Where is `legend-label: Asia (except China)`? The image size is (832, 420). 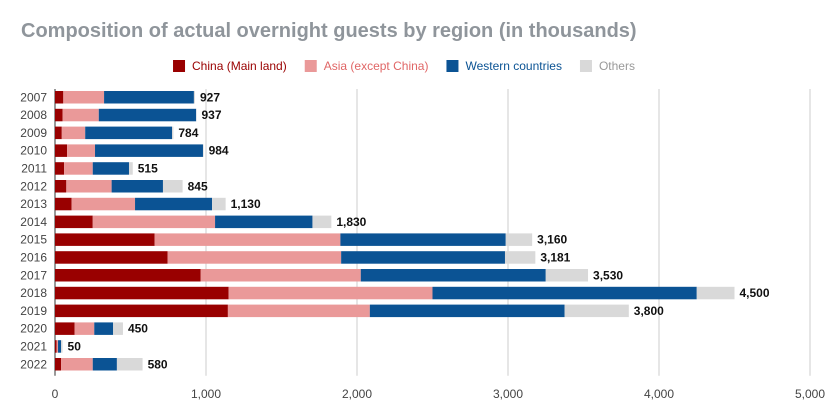 legend-label: Asia (except China) is located at coordinates (376, 66).